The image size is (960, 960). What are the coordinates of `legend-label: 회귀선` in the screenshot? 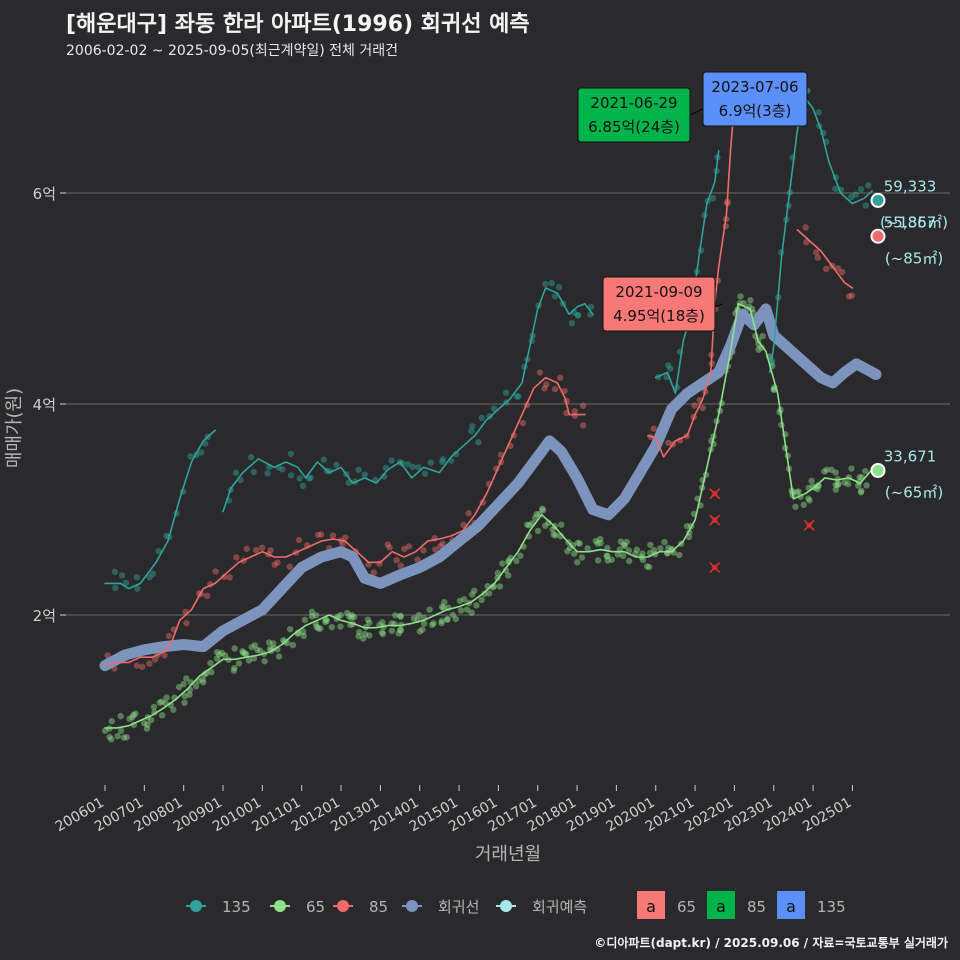 It's located at (458, 907).